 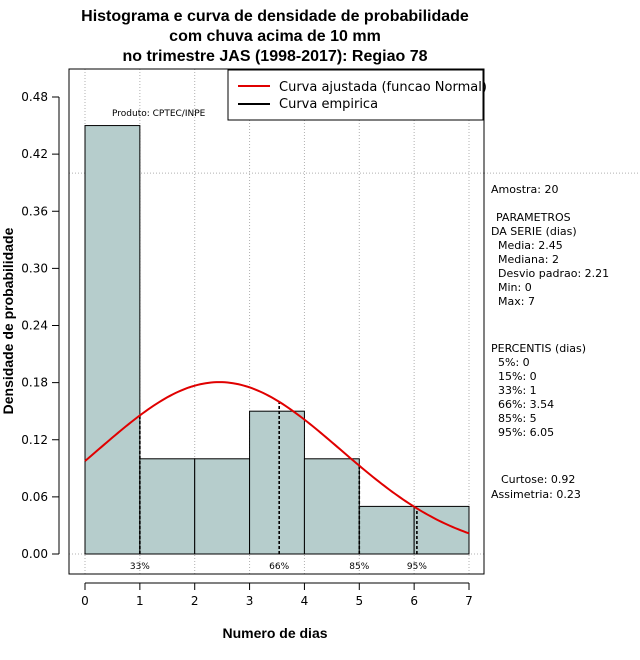 I want to click on y-tick-label: 0.36, so click(x=34, y=211).